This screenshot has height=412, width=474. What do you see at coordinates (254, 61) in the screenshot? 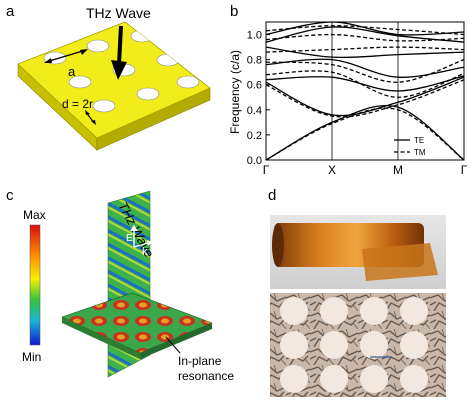
I see `y-tick-label: 0.8` at bounding box center [254, 61].